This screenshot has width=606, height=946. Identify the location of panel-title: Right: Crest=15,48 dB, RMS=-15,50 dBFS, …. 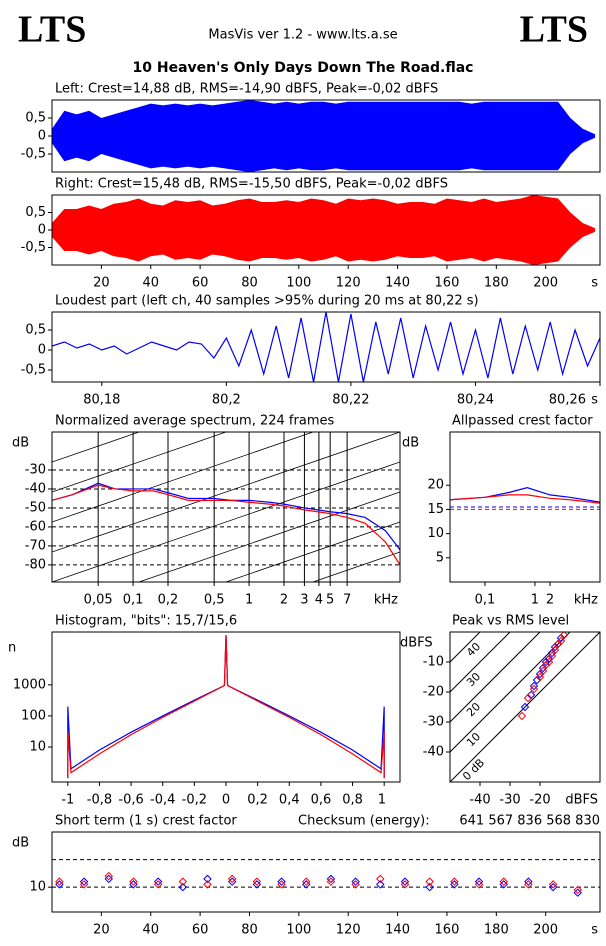
(251, 184).